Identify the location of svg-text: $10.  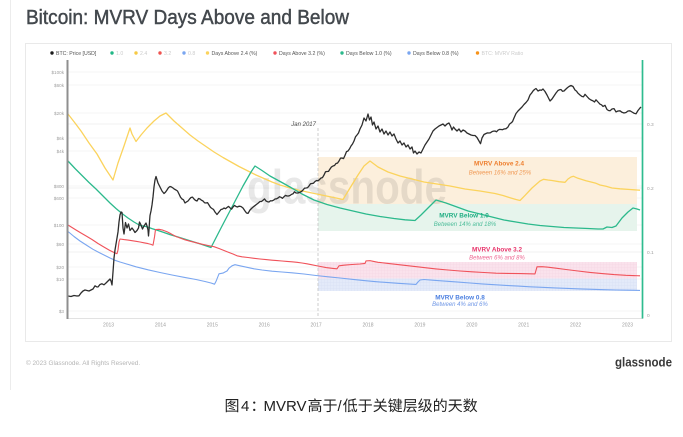
(60, 279).